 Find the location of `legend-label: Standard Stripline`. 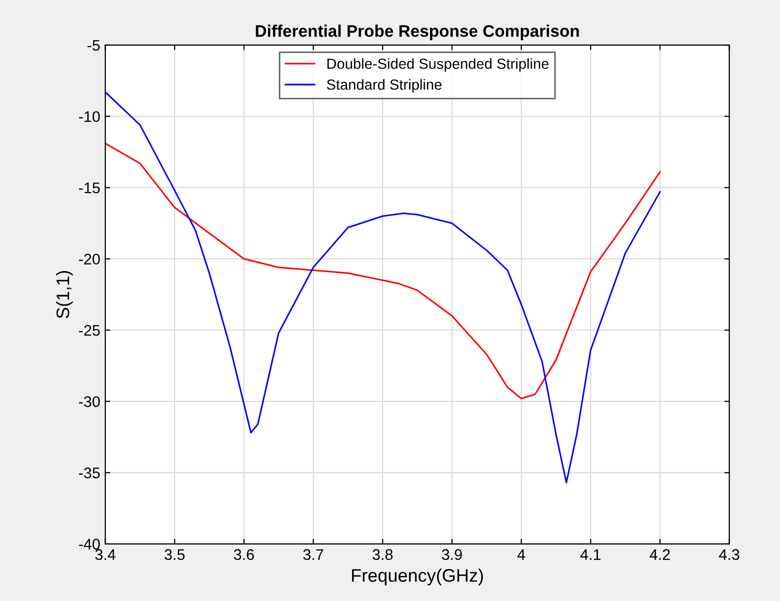

legend-label: Standard Stripline is located at coordinates (384, 86).